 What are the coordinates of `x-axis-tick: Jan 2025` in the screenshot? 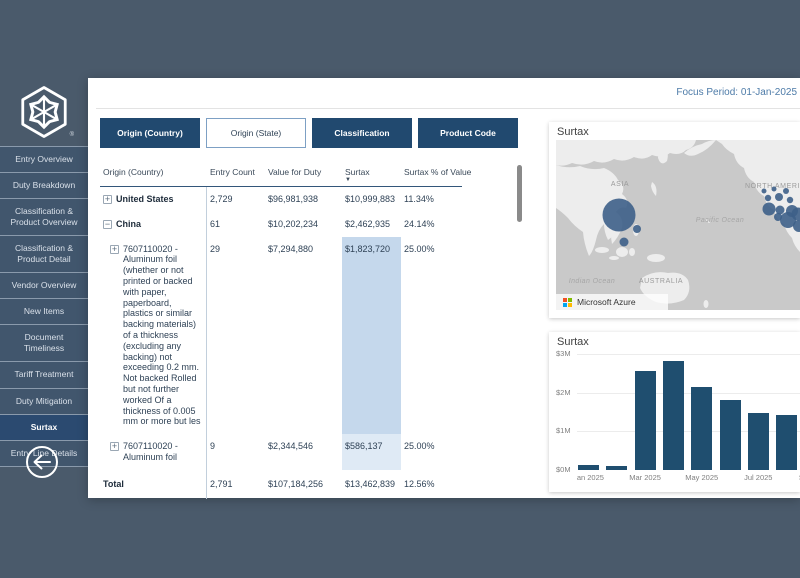 It's located at (590, 477).